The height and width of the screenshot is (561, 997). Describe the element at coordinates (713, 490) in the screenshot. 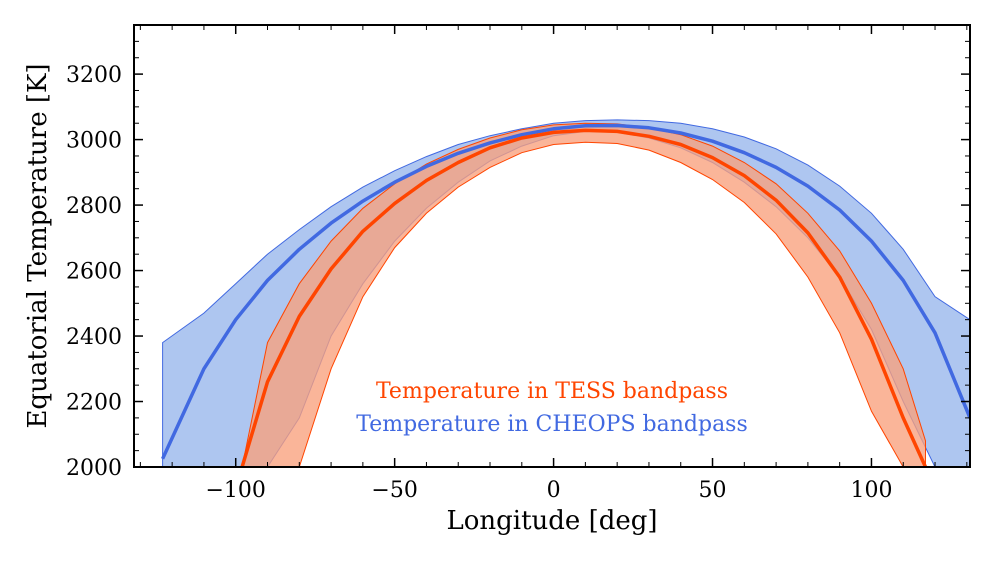

I see `x-tick-label: 50` at that location.